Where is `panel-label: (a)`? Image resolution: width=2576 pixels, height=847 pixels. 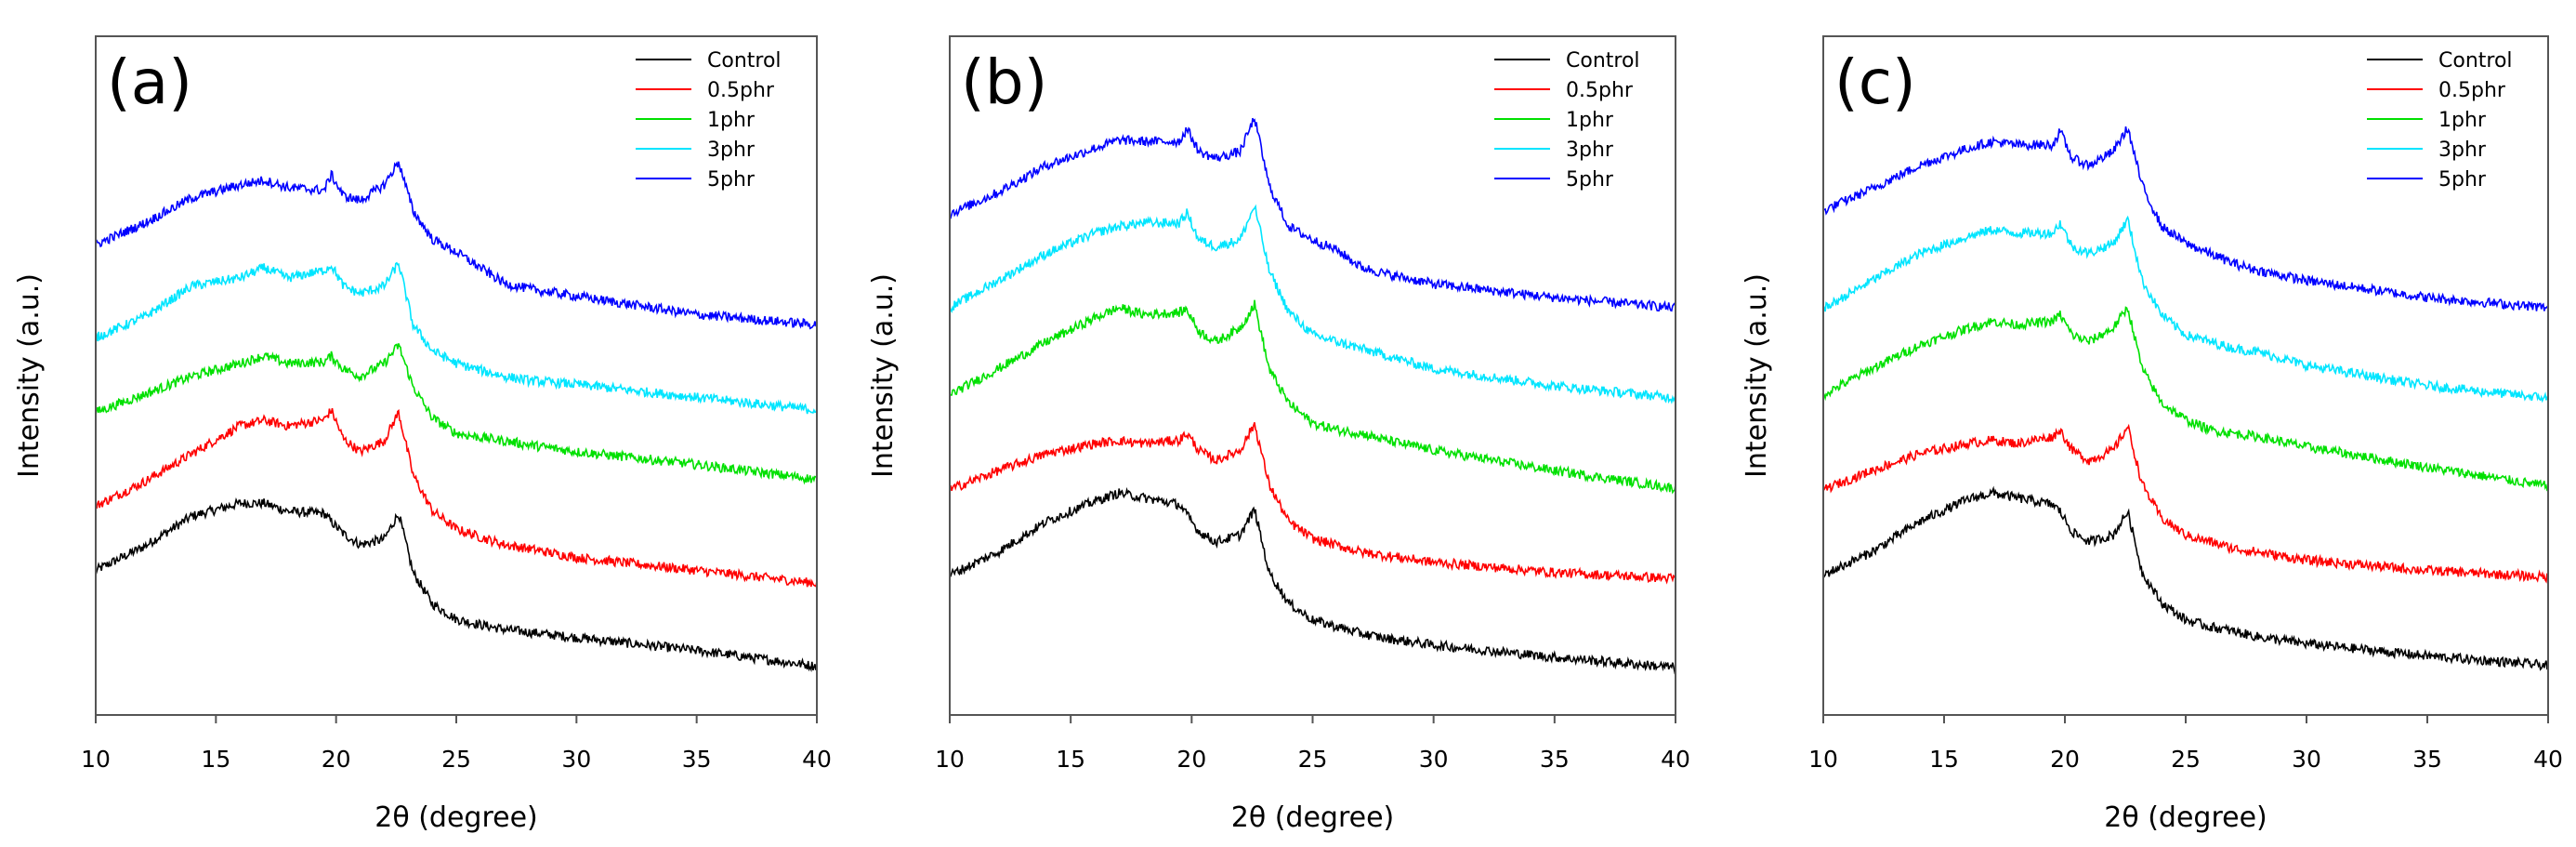
panel-label: (a) is located at coordinates (149, 82).